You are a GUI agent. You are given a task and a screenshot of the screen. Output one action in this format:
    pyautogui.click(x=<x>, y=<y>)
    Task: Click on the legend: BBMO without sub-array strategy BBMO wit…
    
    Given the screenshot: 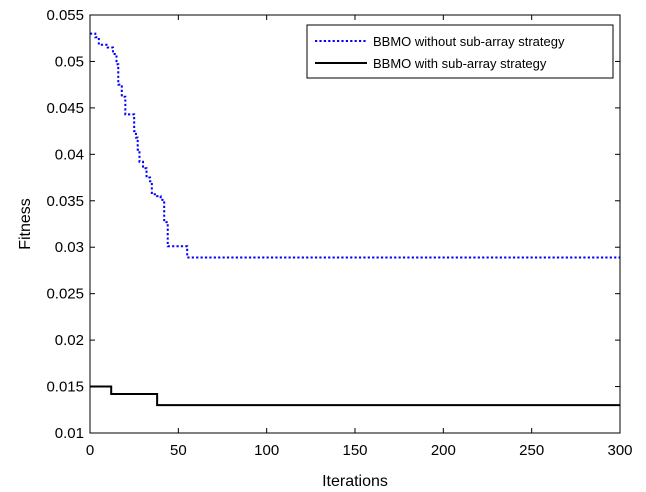 What is the action you would take?
    pyautogui.click(x=460, y=51)
    